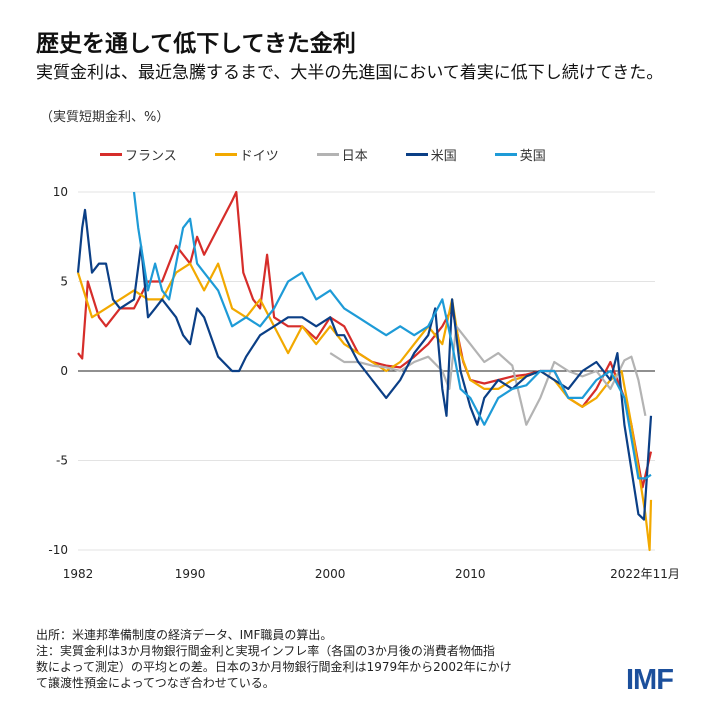 Image resolution: width=720 pixels, height=720 pixels. Describe the element at coordinates (105, 117) in the screenshot. I see `unit-label: （実質短期金利、%）` at that location.